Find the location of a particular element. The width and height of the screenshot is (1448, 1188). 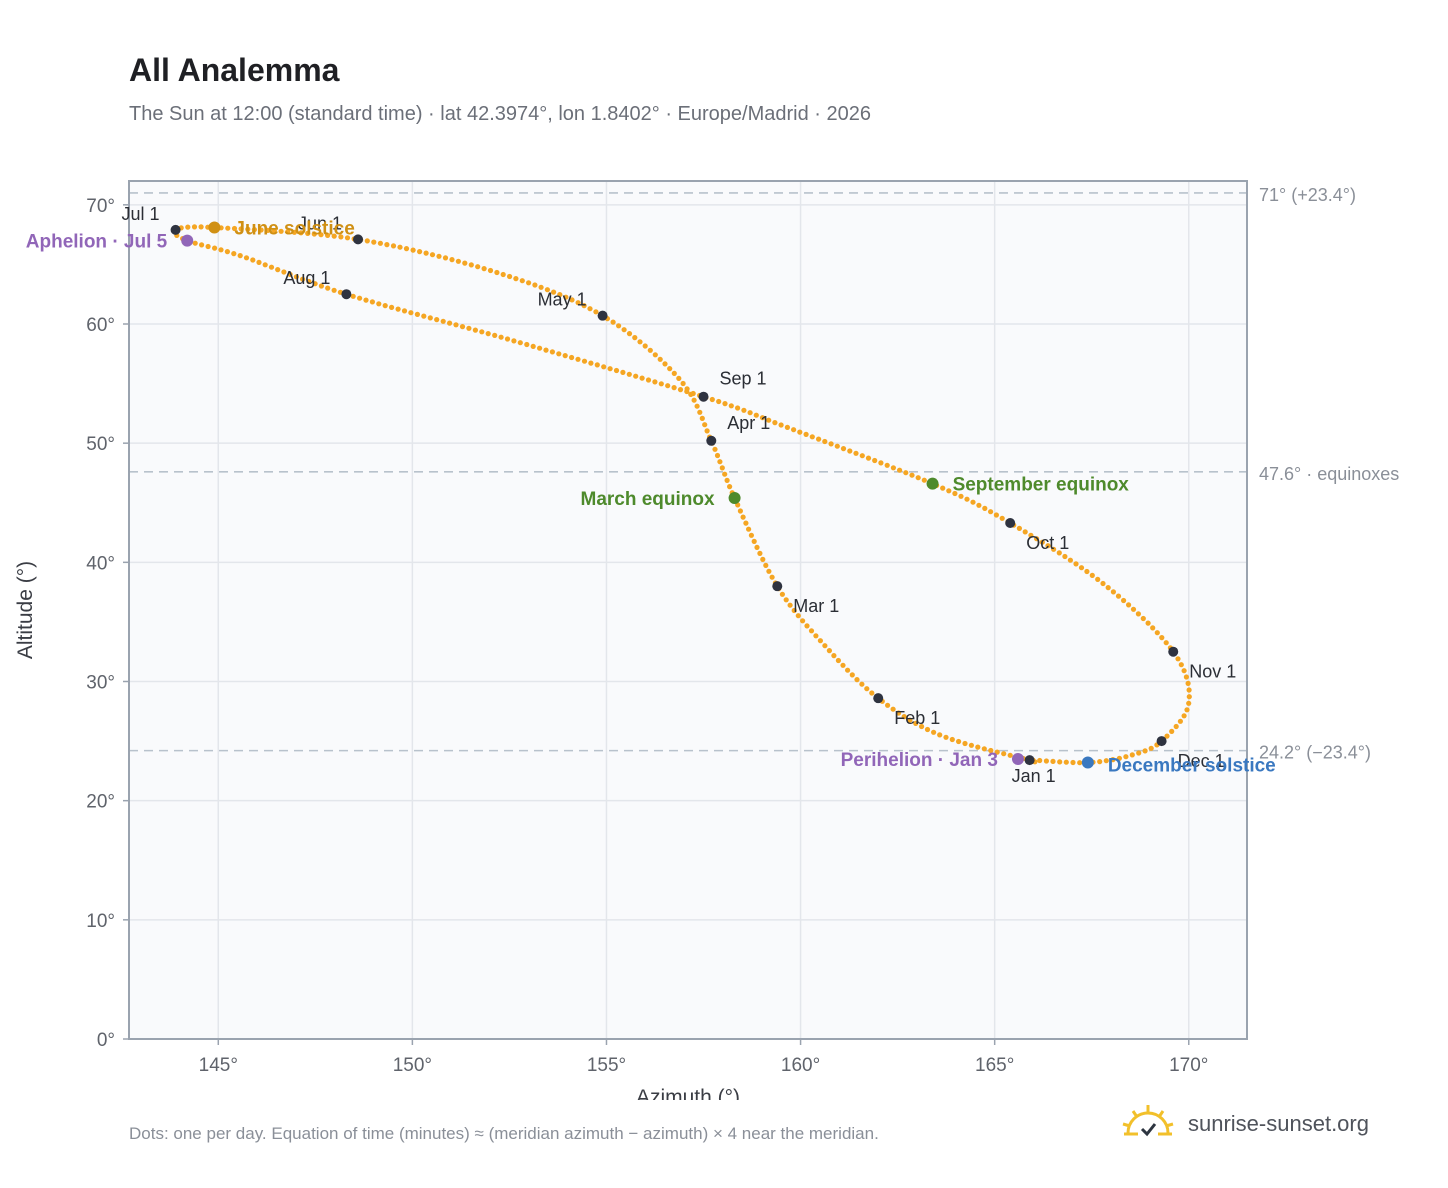

brand-name: sunrise-sunset.org is located at coordinates (1278, 1123).